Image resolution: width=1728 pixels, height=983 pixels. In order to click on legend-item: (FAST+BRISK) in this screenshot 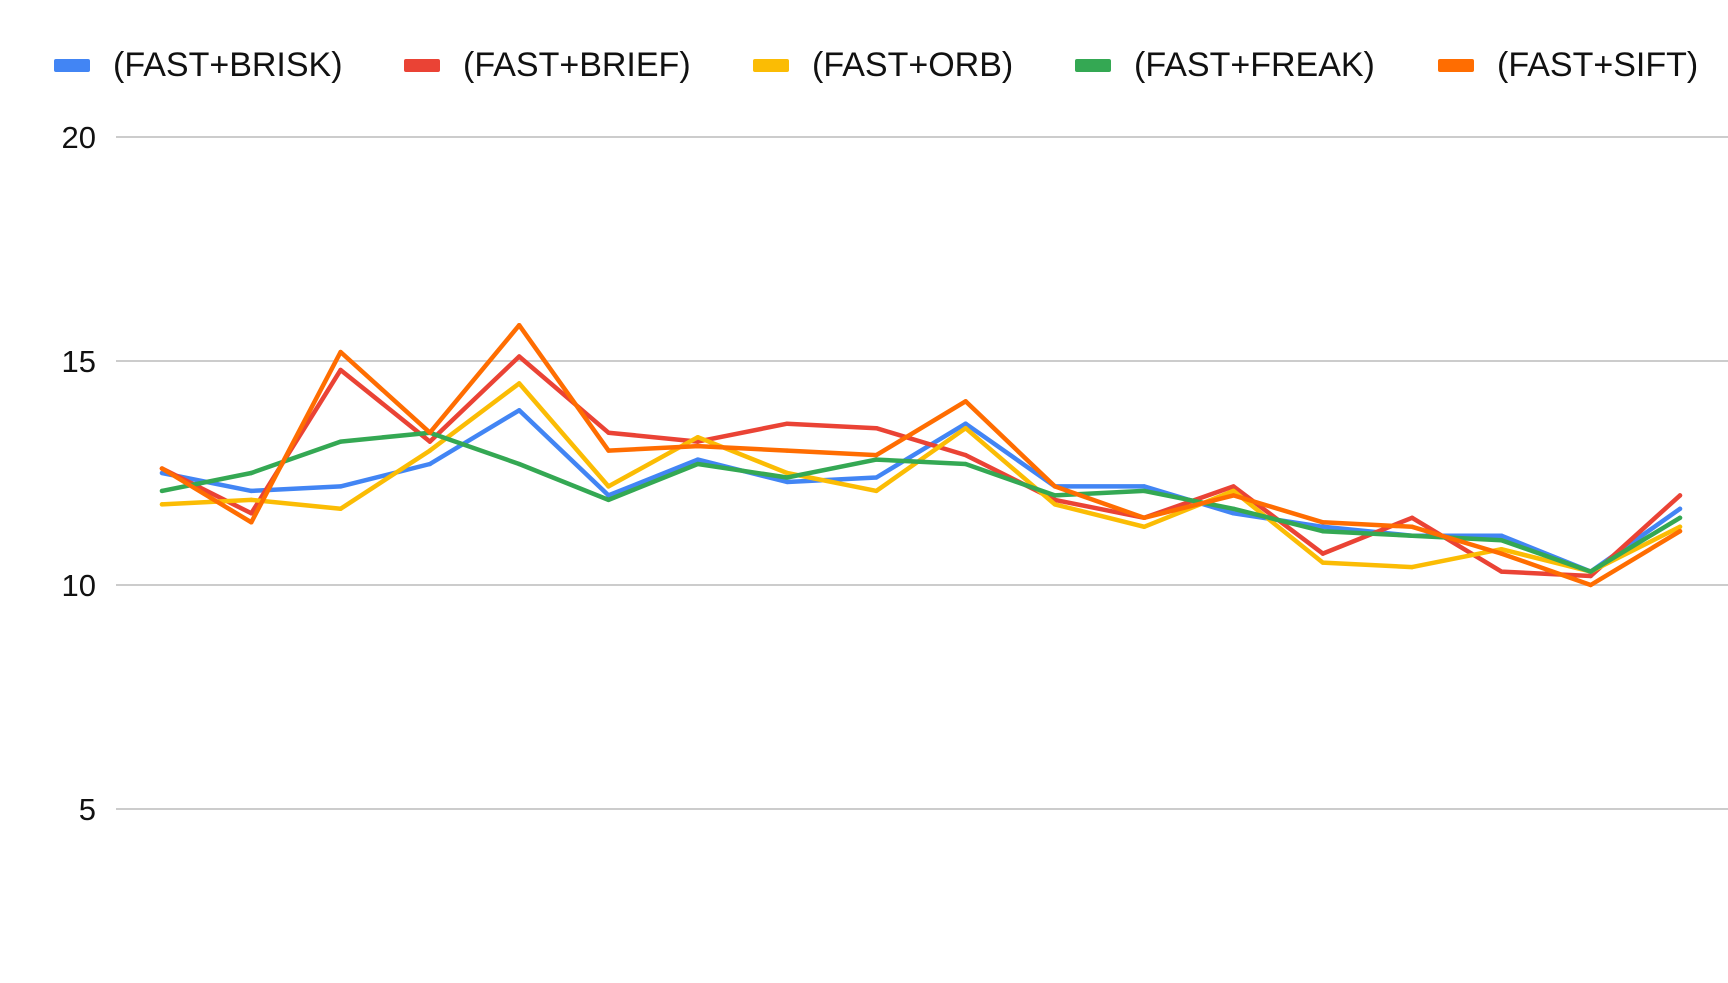, I will do `click(198, 65)`.